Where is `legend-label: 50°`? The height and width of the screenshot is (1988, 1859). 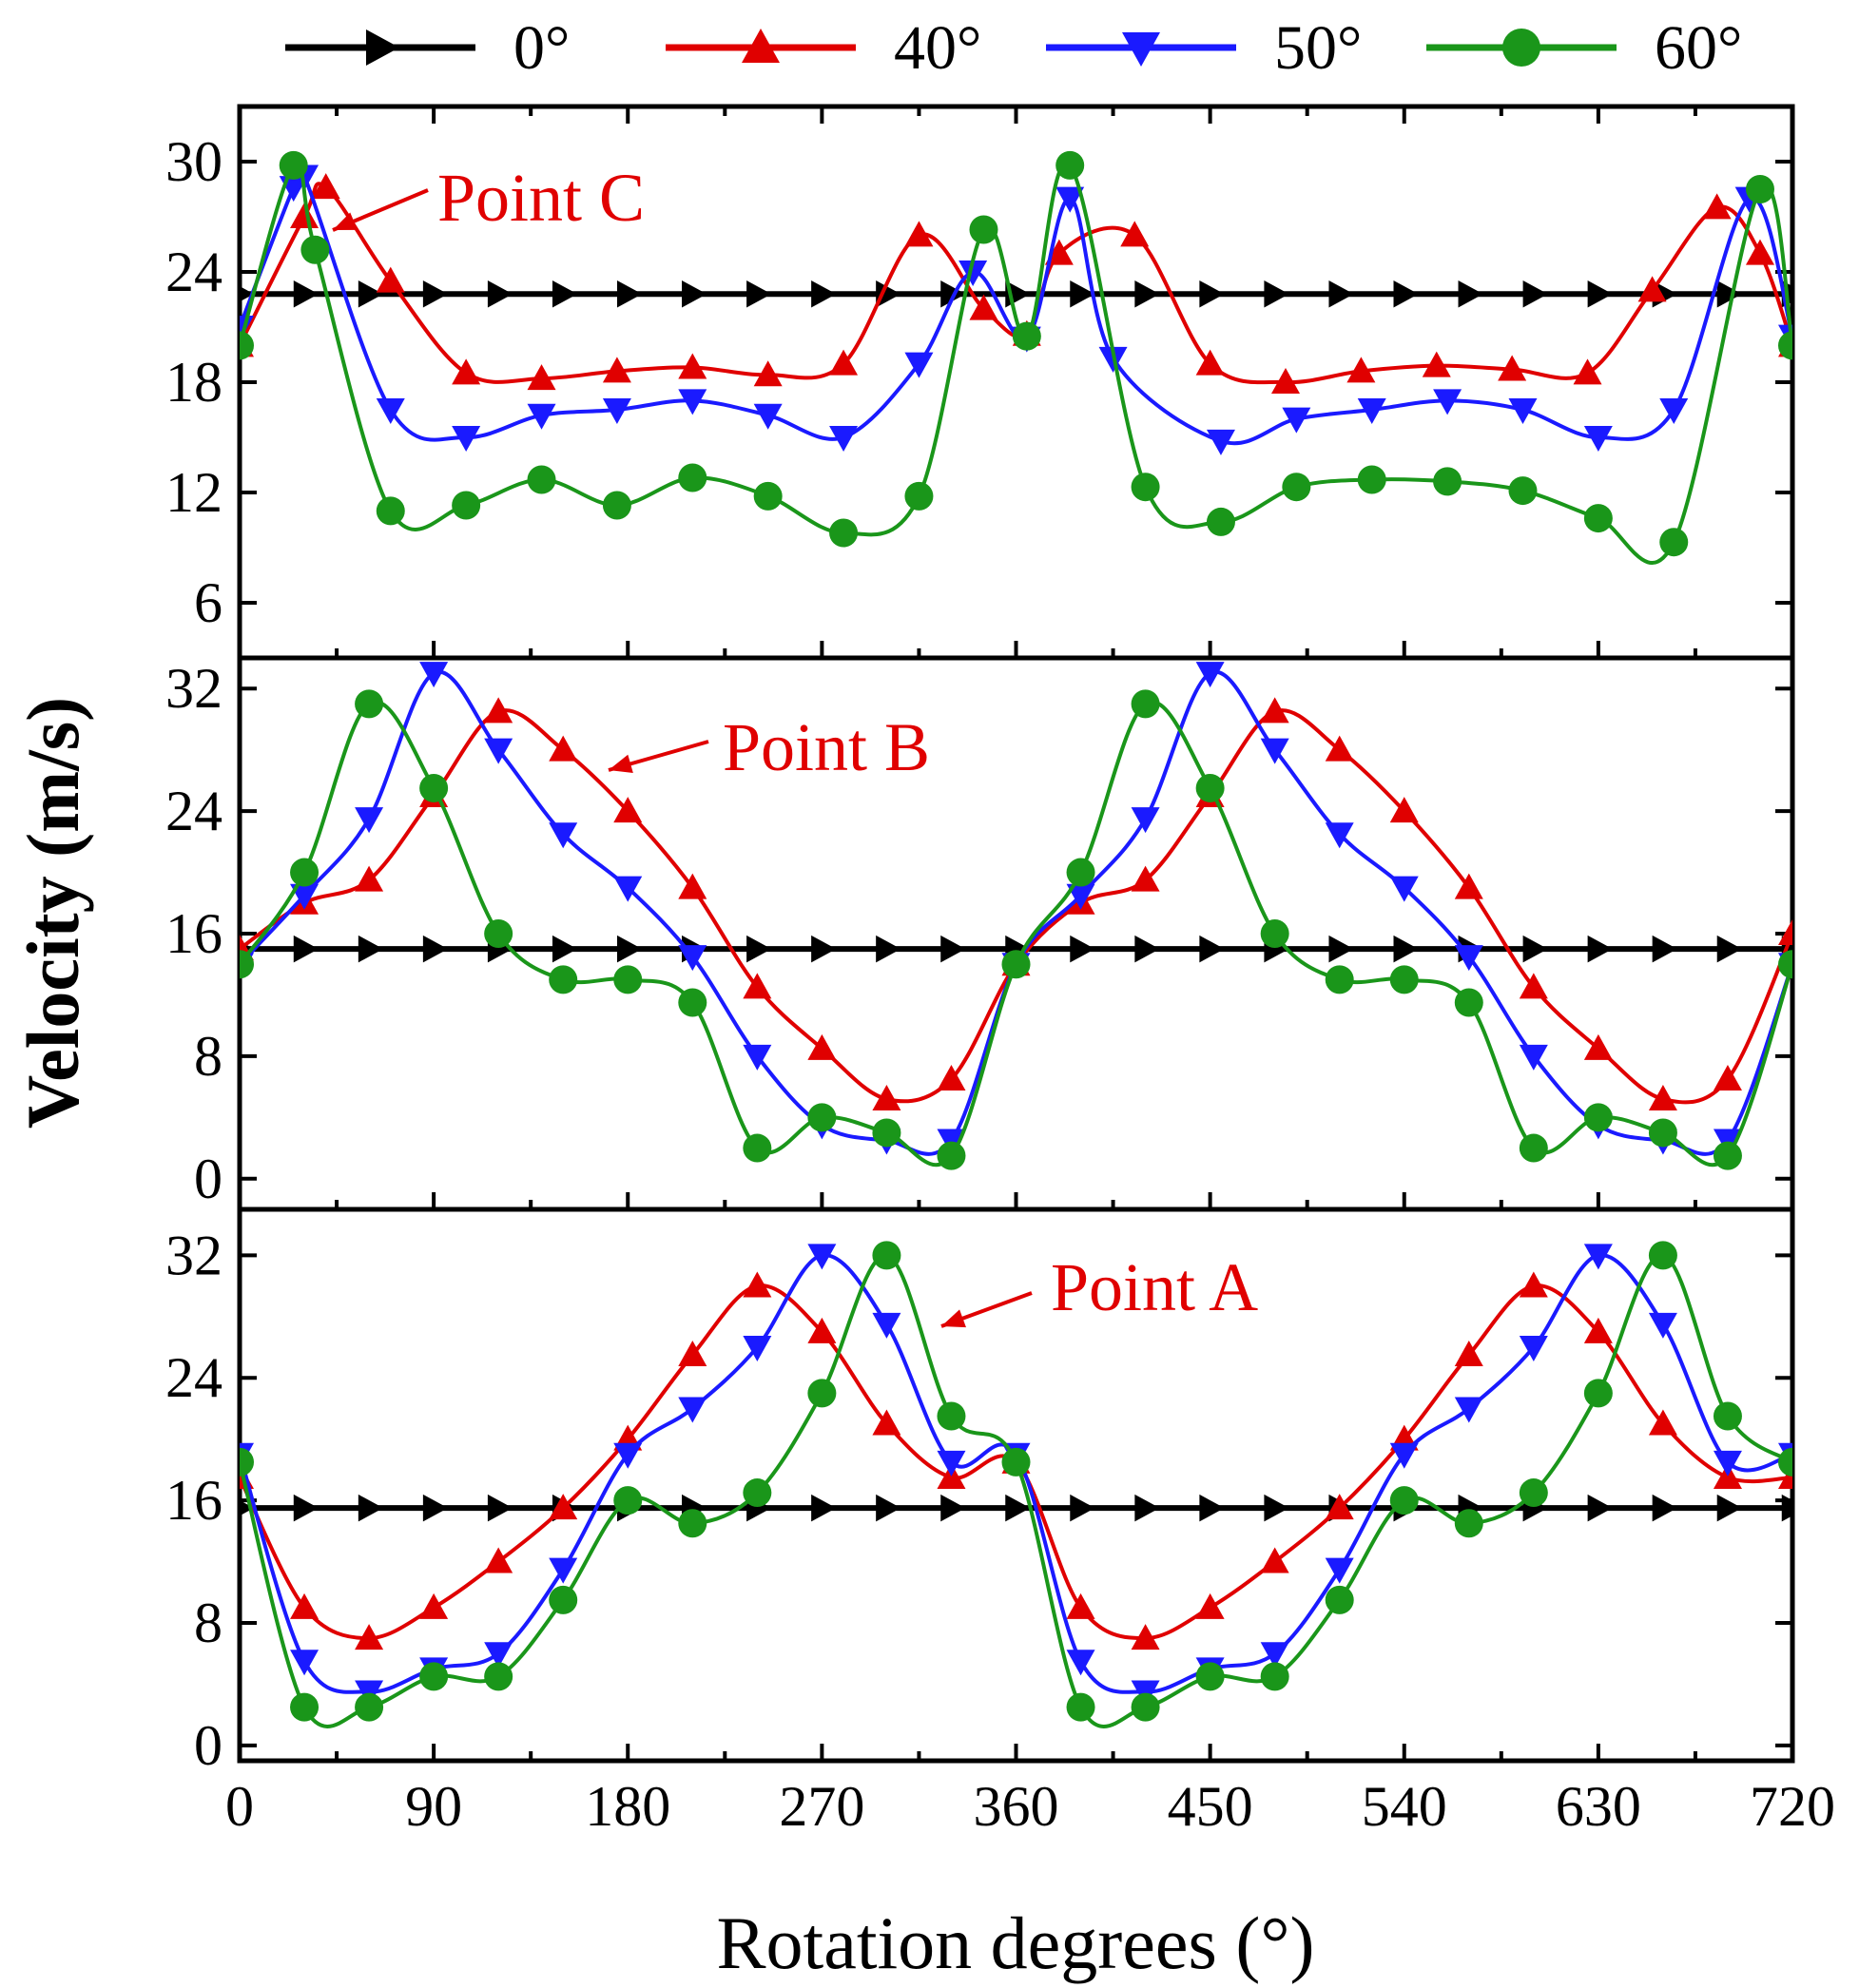
legend-label: 50° is located at coordinates (1318, 48).